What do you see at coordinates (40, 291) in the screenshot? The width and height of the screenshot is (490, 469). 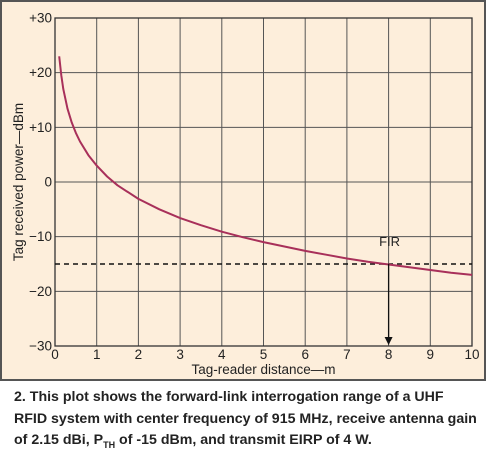 I see `y-tick-label: −20` at bounding box center [40, 291].